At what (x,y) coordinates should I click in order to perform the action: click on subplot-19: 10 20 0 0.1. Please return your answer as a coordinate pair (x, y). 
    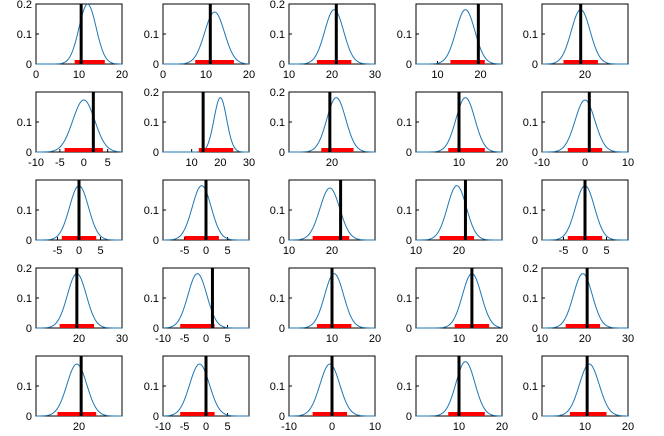
    Looking at the image, I should click on (452, 306).